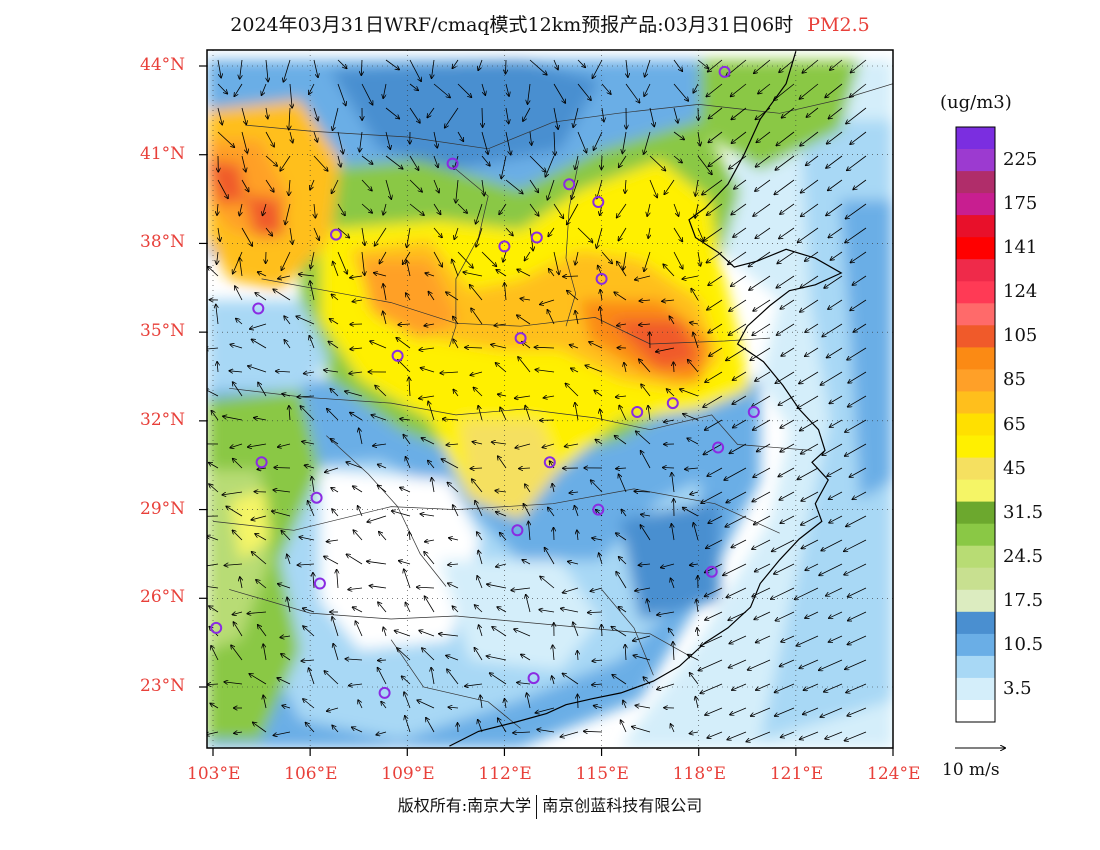  I want to click on lon-label: 124°E, so click(894, 774).